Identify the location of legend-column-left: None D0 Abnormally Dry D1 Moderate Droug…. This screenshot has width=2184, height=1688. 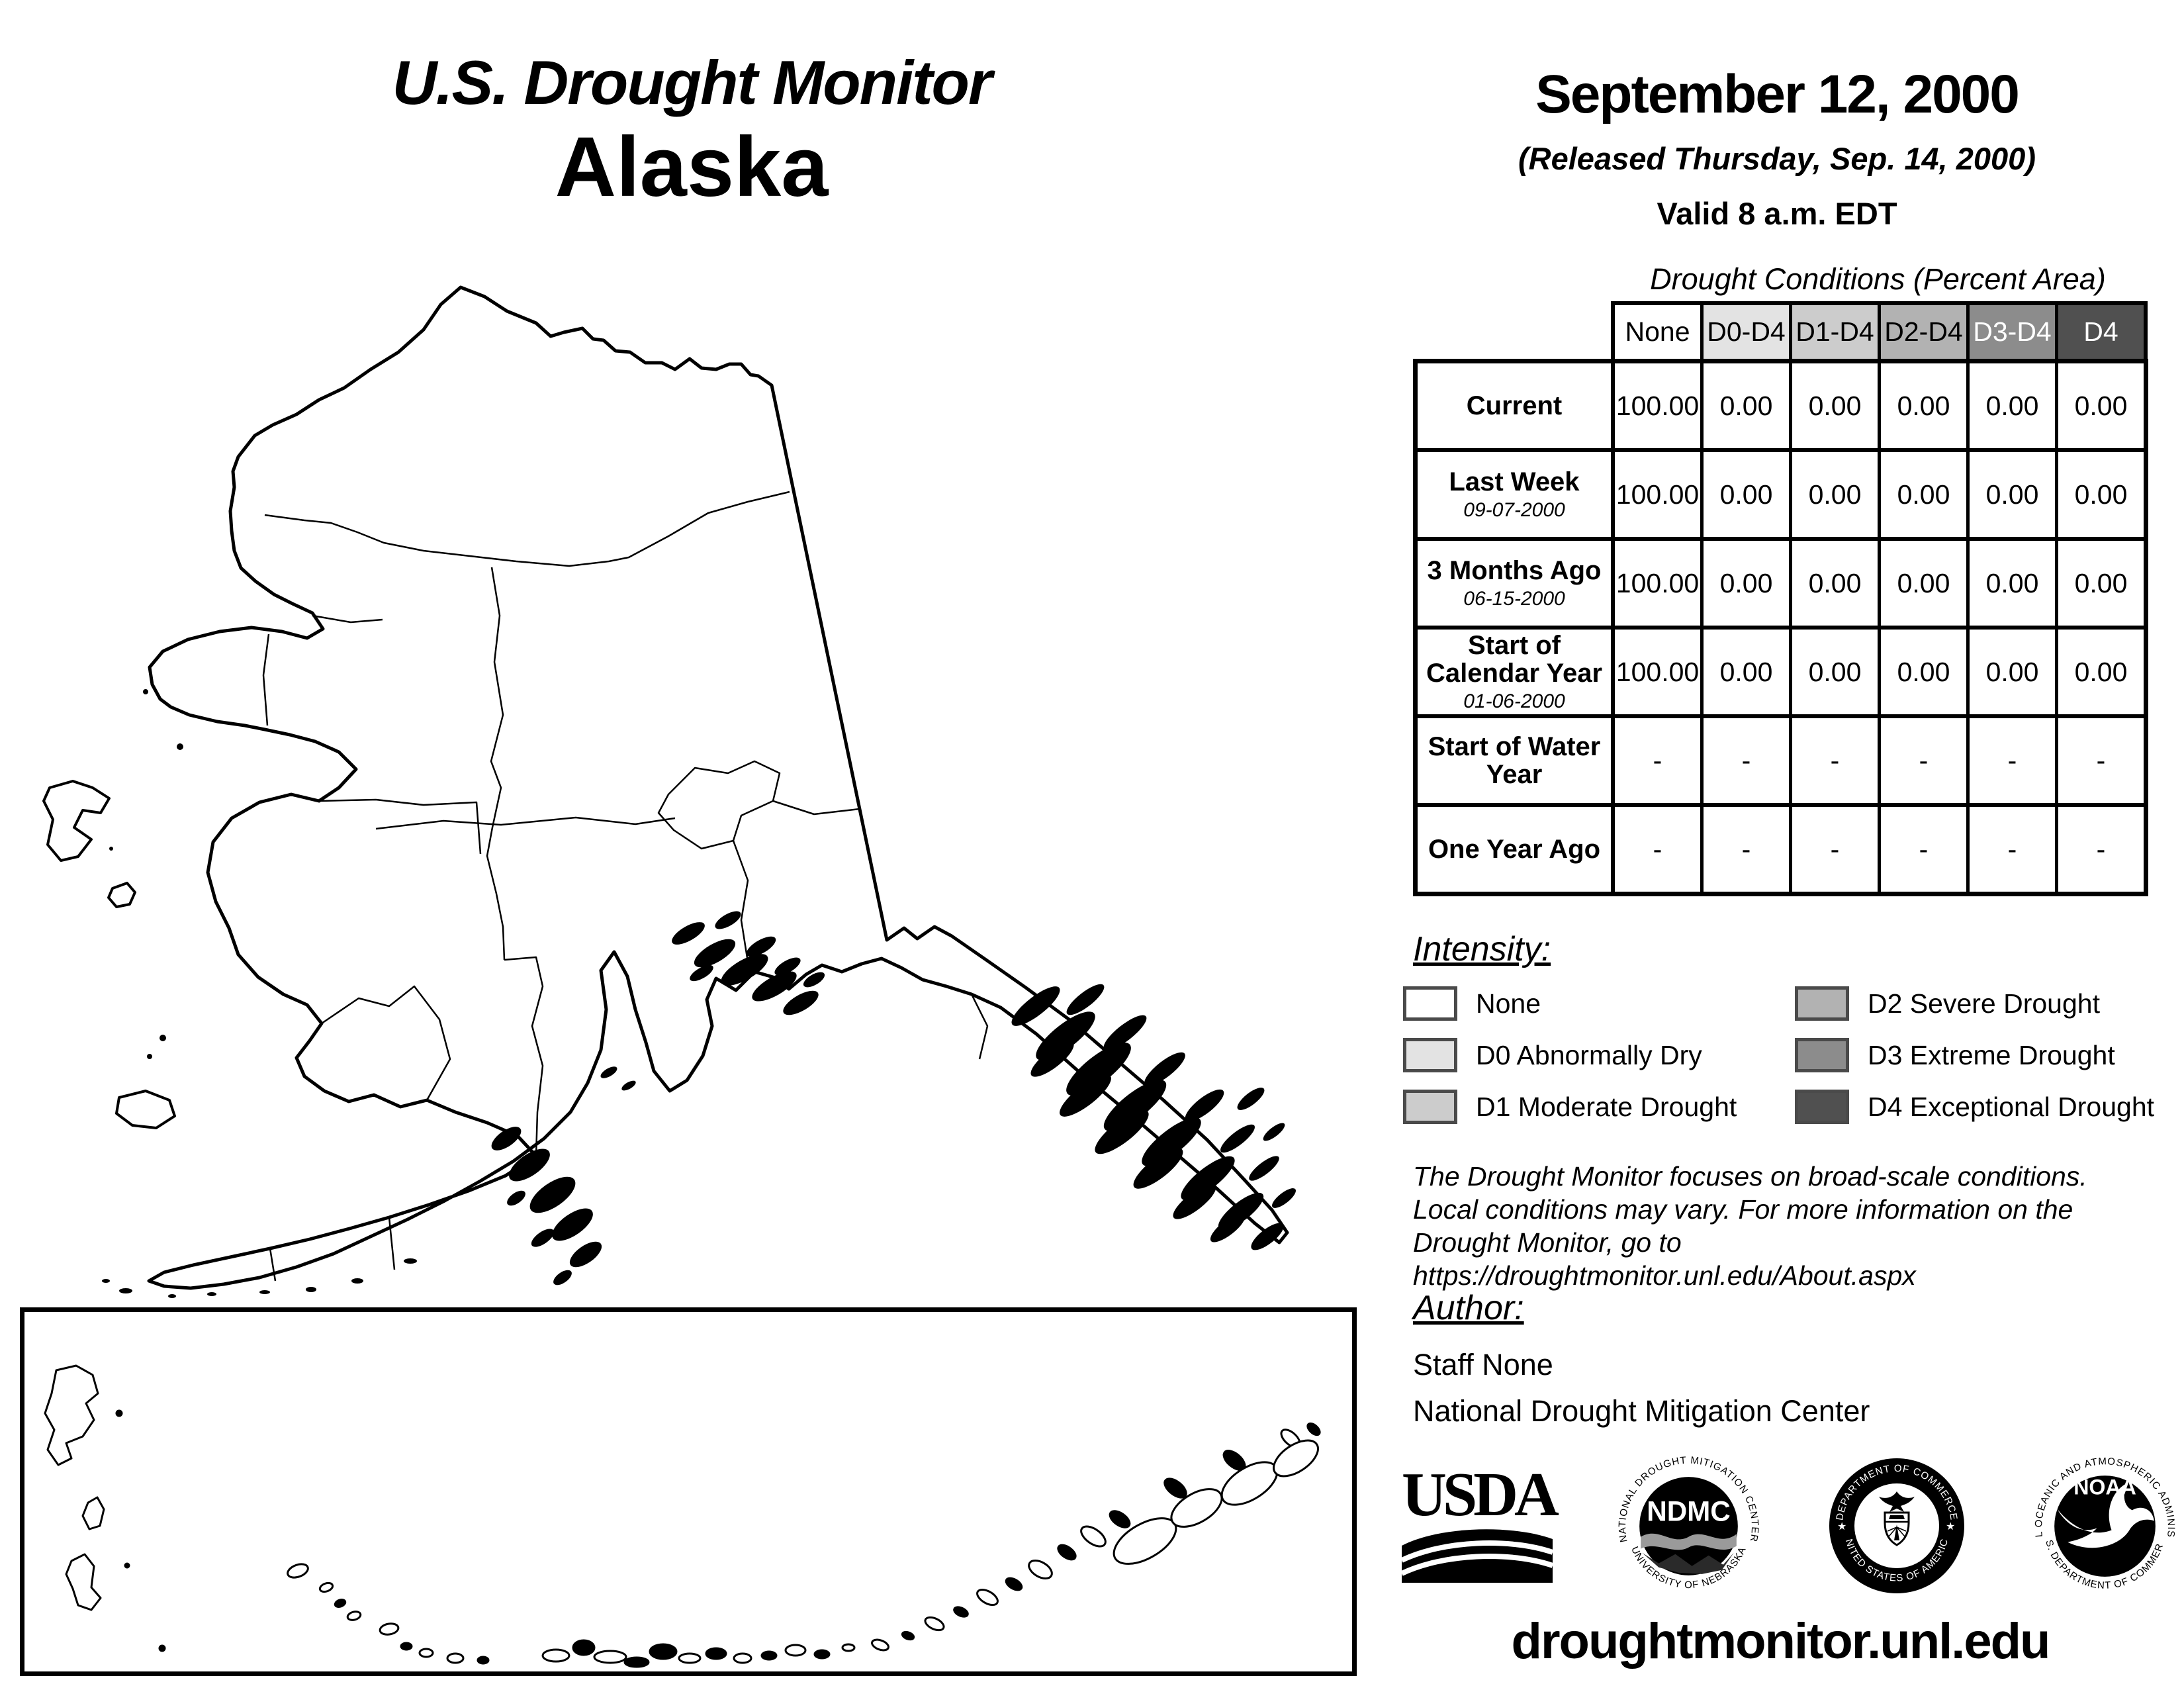
(1599, 1063).